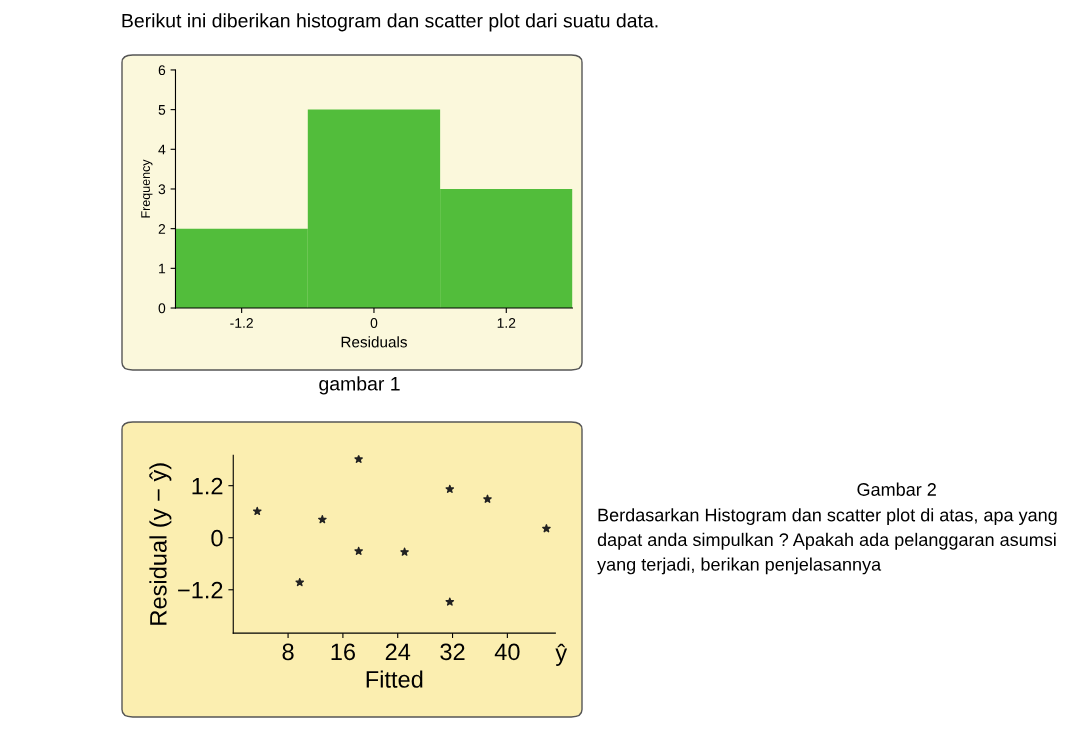  I want to click on text: gambar 1, so click(359, 385).